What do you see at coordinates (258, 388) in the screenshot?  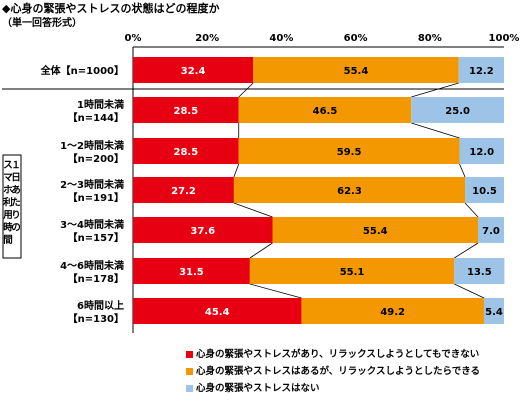 I see `legend-label-series-3: 心身の緊張やストレスはない` at bounding box center [258, 388].